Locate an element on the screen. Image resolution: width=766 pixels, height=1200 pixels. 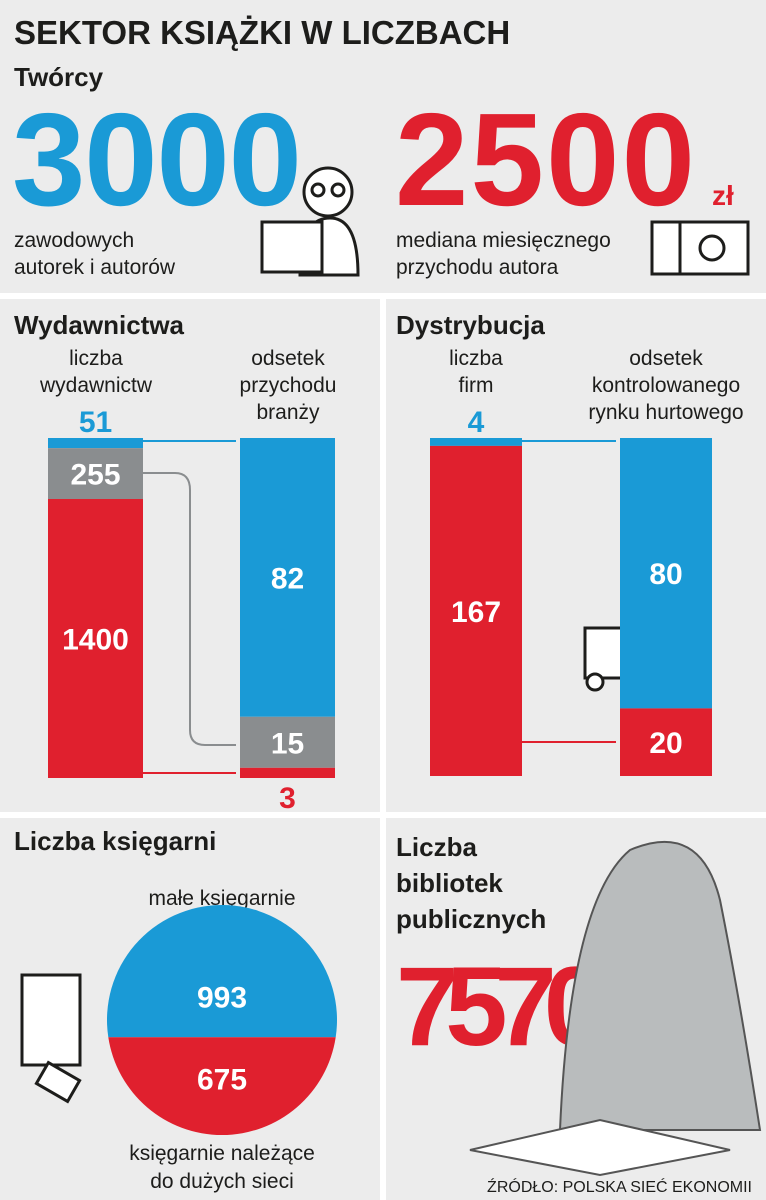
value-label: 4 is located at coordinates (476, 422).